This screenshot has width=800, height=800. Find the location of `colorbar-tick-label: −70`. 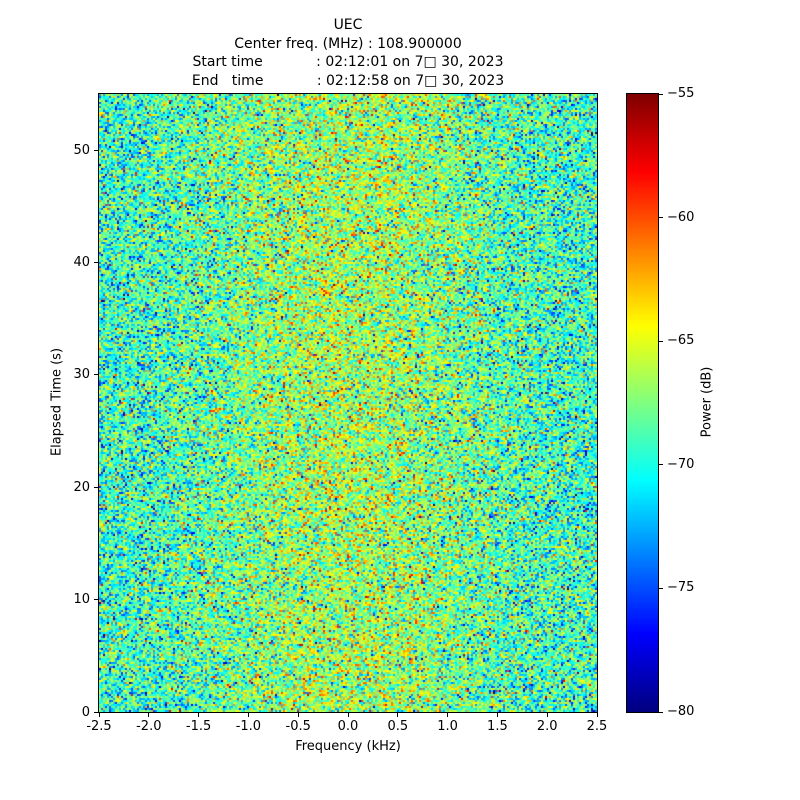

colorbar-tick-label: −70 is located at coordinates (681, 464).